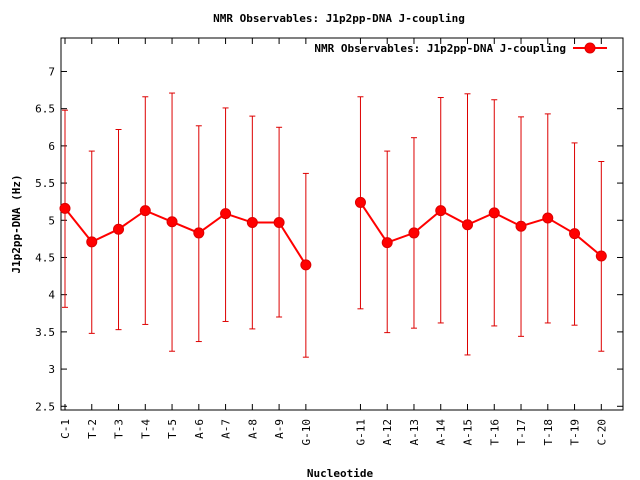  What do you see at coordinates (92, 429) in the screenshot?
I see `x-tick-label: T-2` at bounding box center [92, 429].